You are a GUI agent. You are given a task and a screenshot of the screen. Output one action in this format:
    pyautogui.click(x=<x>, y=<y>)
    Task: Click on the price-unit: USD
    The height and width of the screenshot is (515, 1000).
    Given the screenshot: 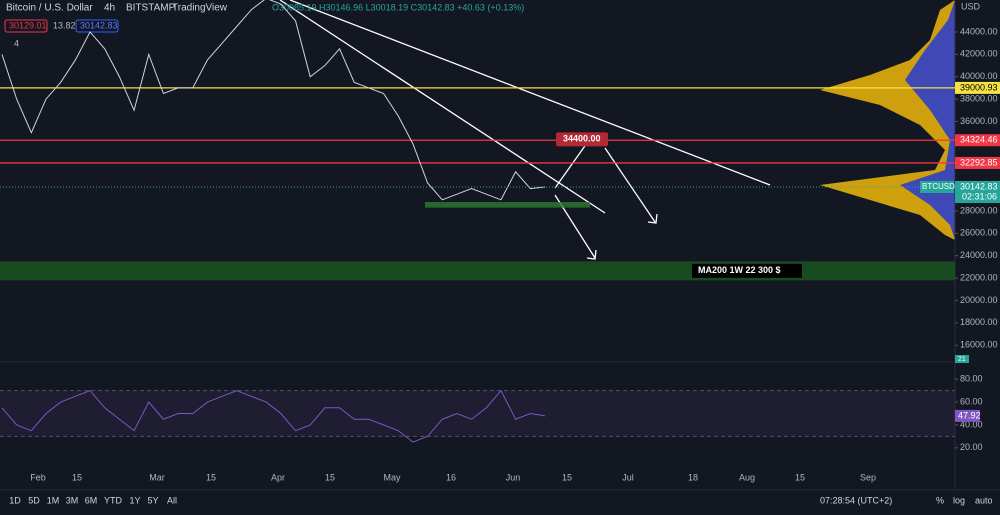 What is the action you would take?
    pyautogui.click(x=971, y=6)
    